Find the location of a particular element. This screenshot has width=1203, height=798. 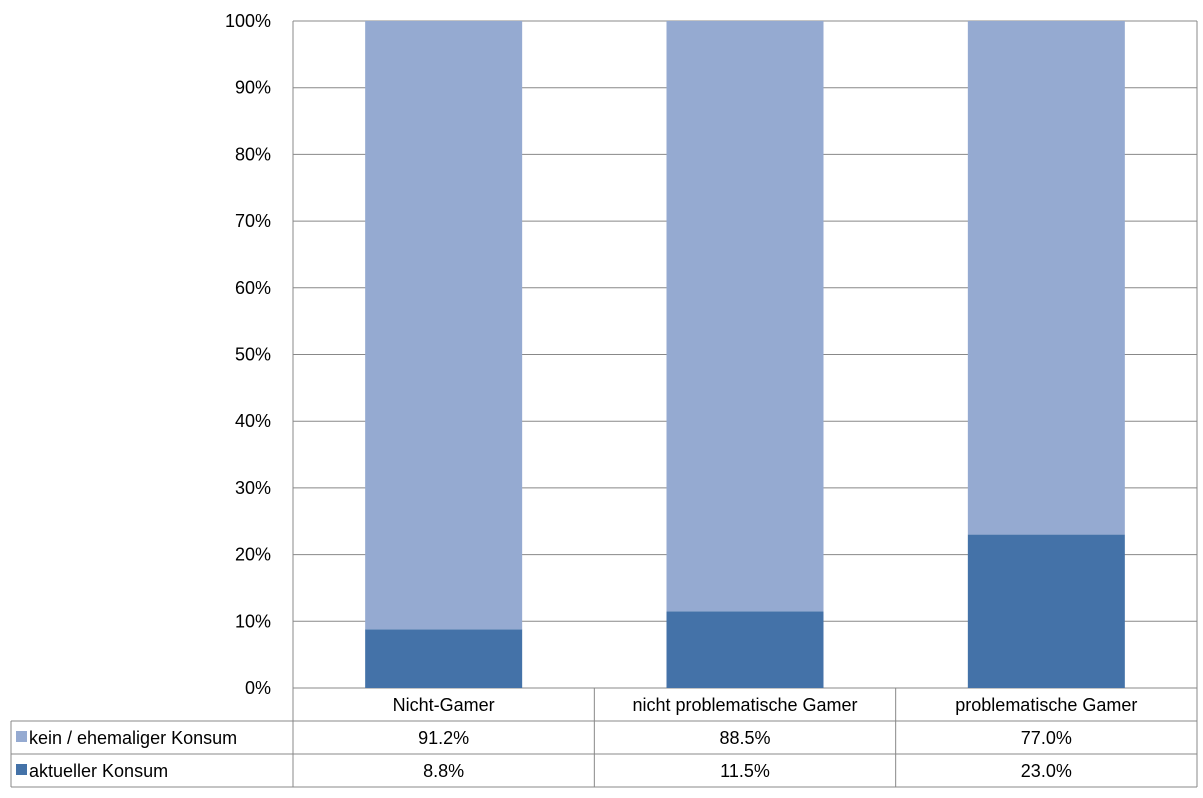

y-tick-label: 20% is located at coordinates (253, 555).